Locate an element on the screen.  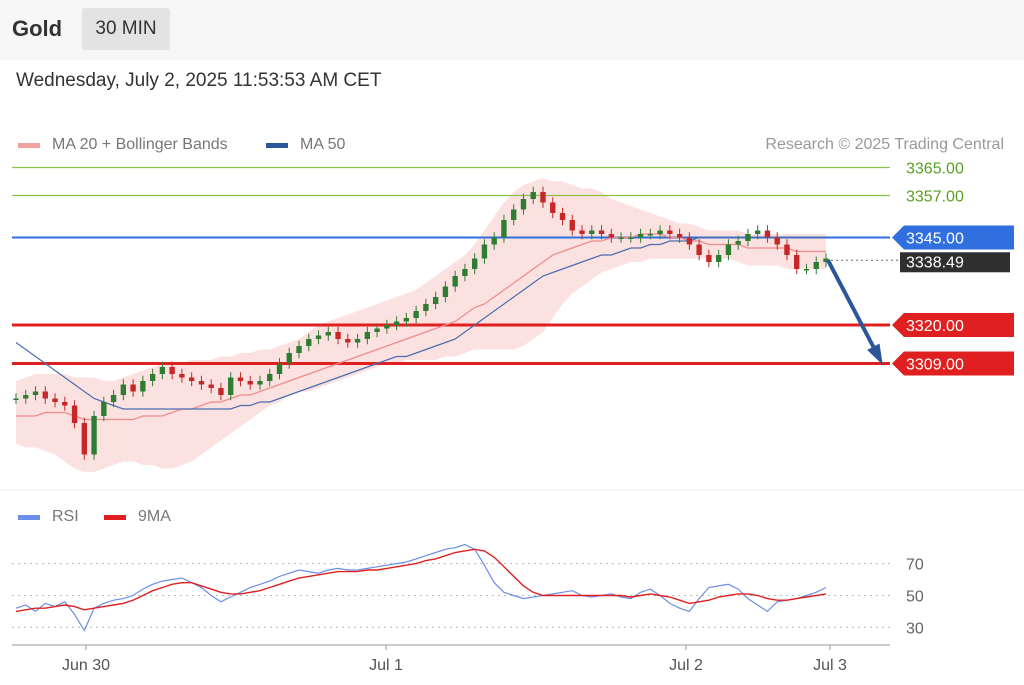
level-tag-3309.00 is located at coordinates (953, 363).